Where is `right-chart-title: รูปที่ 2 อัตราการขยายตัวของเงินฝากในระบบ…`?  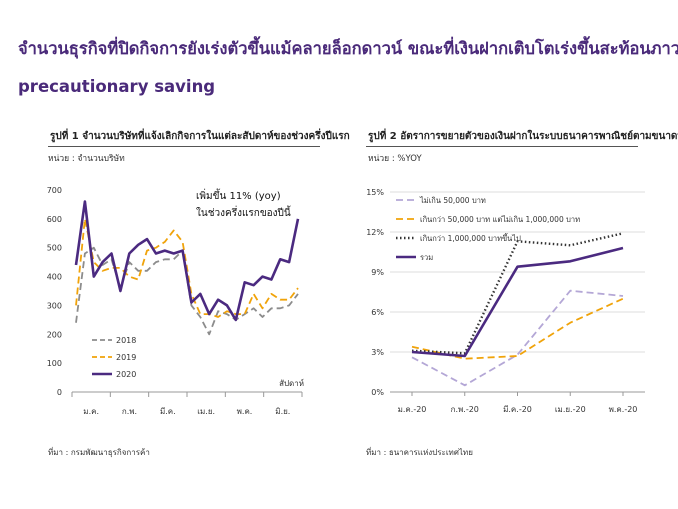
right-chart-title: รูปที่ 2 อัตราการขยายตัวของเงินฝากในระบบ… is located at coordinates (523, 136).